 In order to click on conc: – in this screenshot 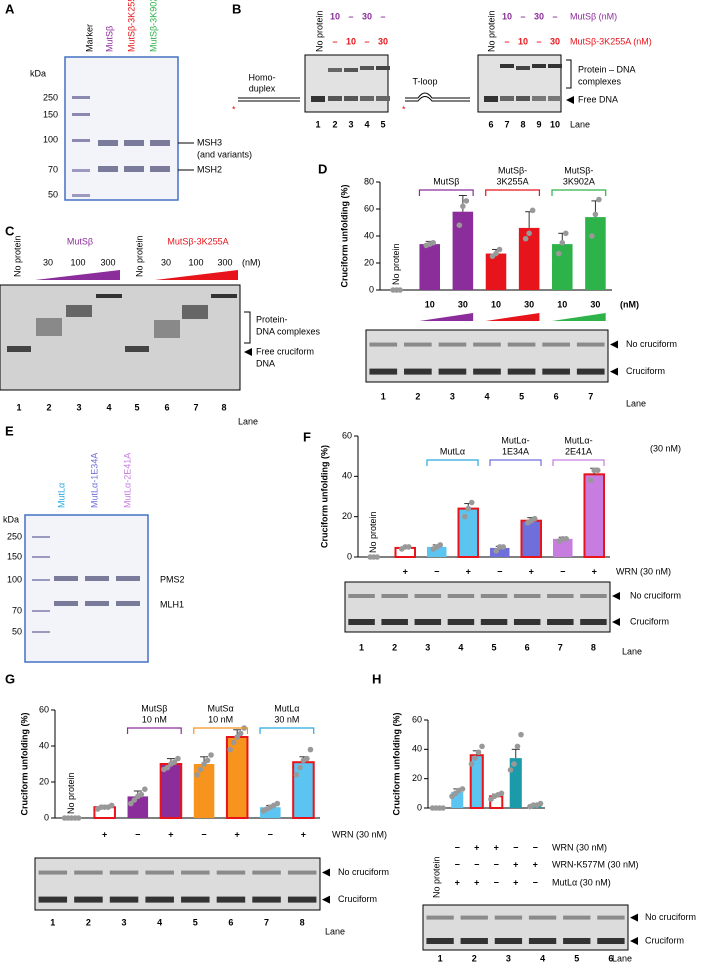, I will do `click(522, 16)`.